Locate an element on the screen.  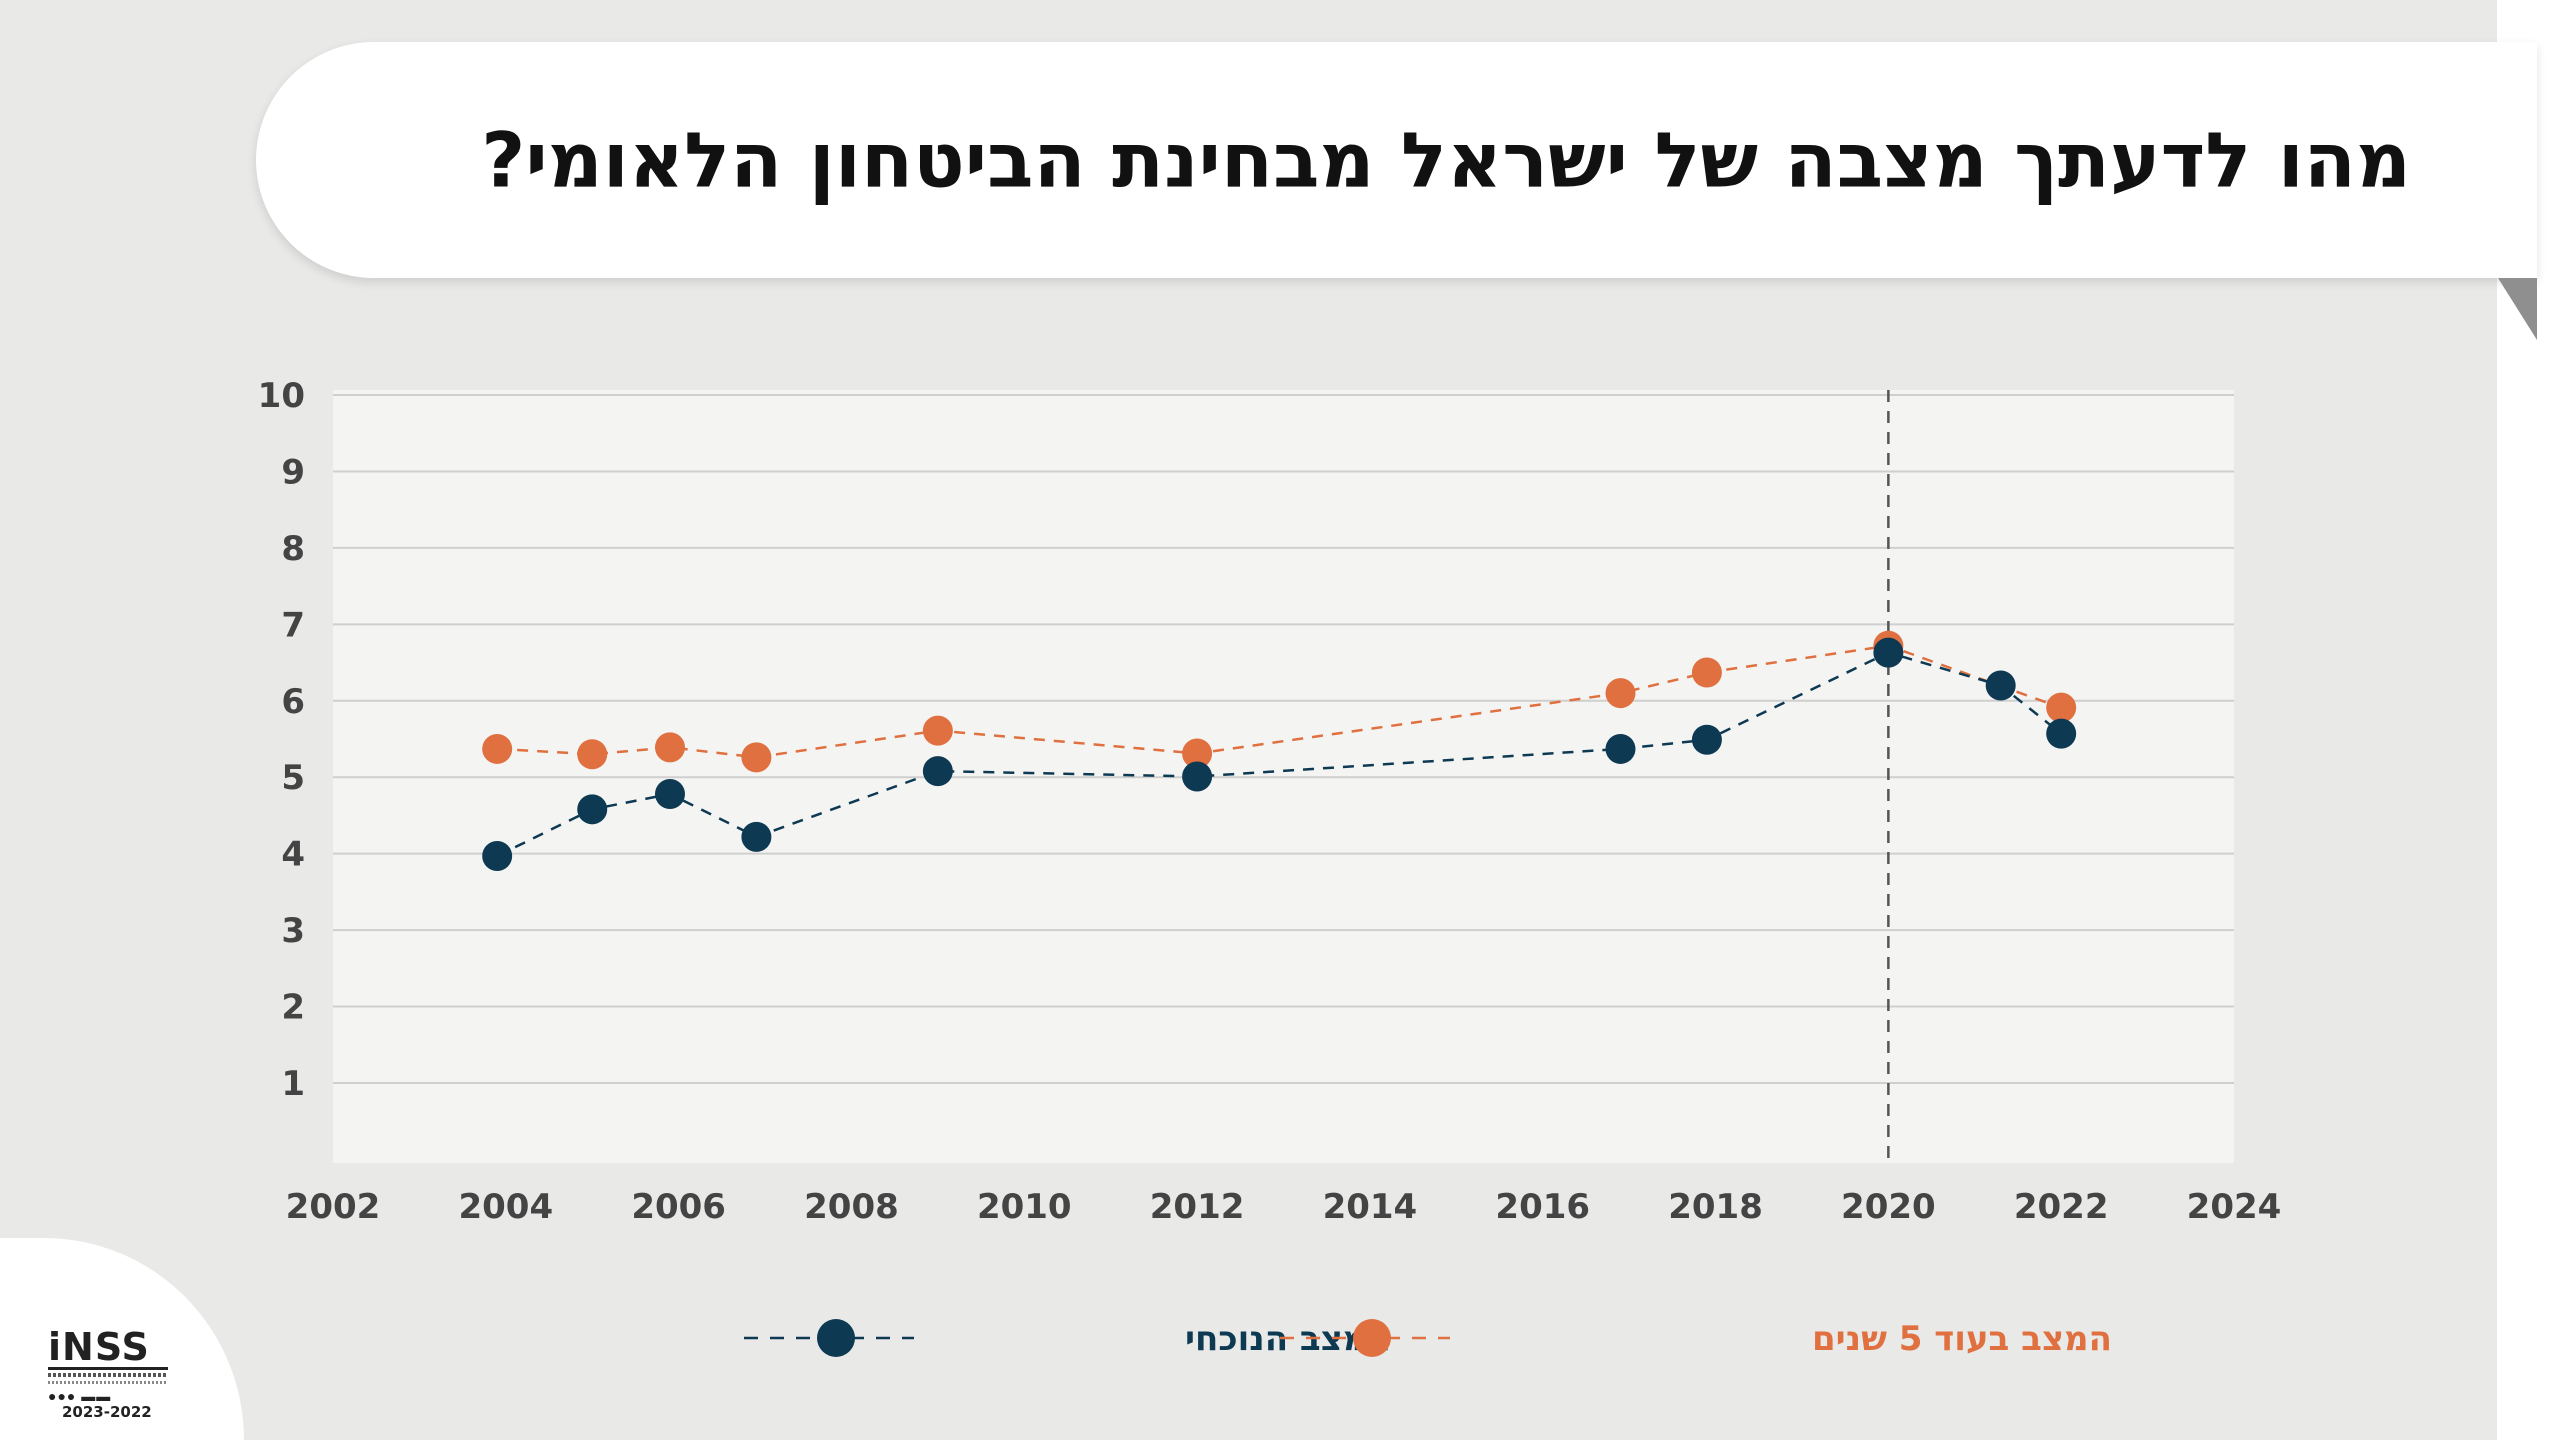
y-tick-label-7: 7 is located at coordinates (293, 625).